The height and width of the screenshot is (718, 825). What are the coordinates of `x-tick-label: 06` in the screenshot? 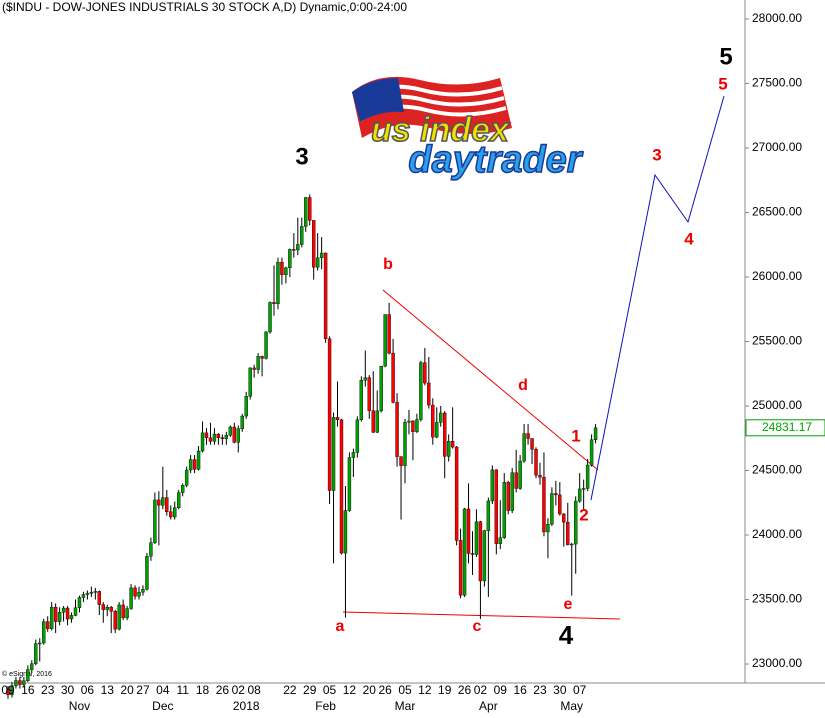 It's located at (88, 690).